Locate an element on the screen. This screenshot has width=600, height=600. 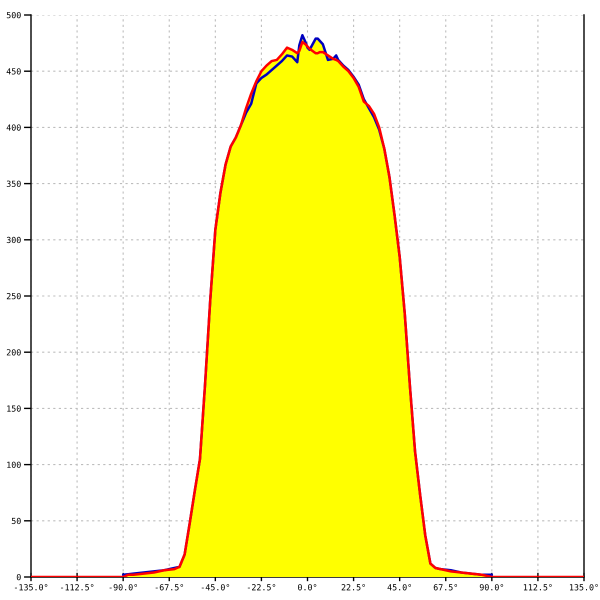
x-tick-label: -135.0° is located at coordinates (31, 587).